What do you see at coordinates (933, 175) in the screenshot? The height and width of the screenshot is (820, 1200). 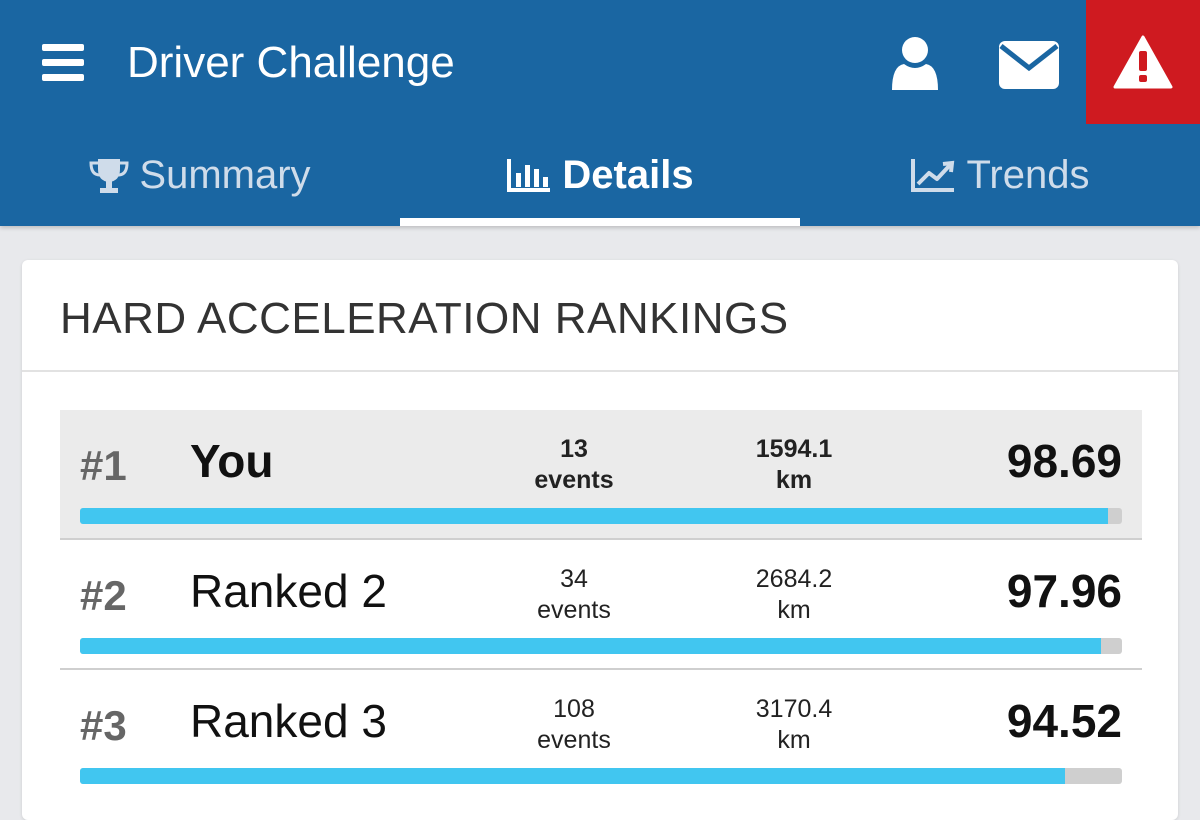 I see `line-chart-icon` at bounding box center [933, 175].